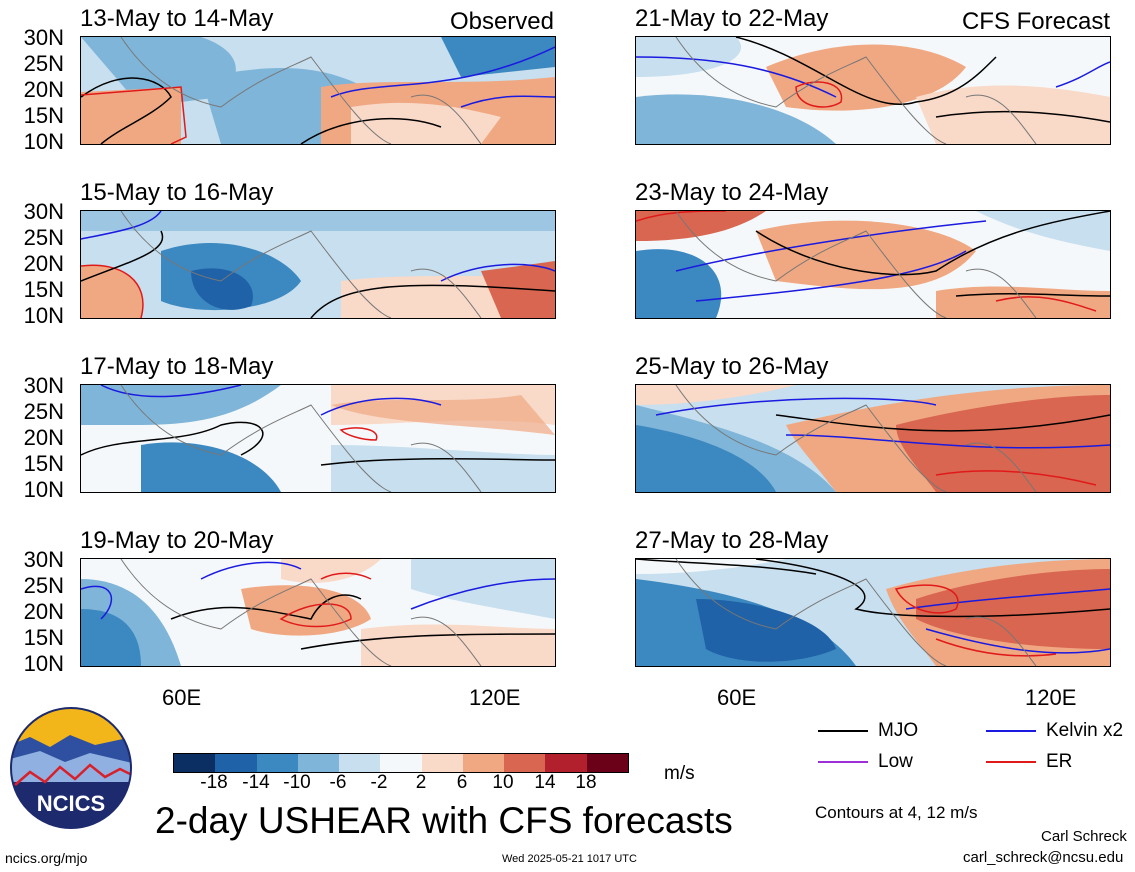  I want to click on colorbar-tick-label: 2, so click(421, 782).